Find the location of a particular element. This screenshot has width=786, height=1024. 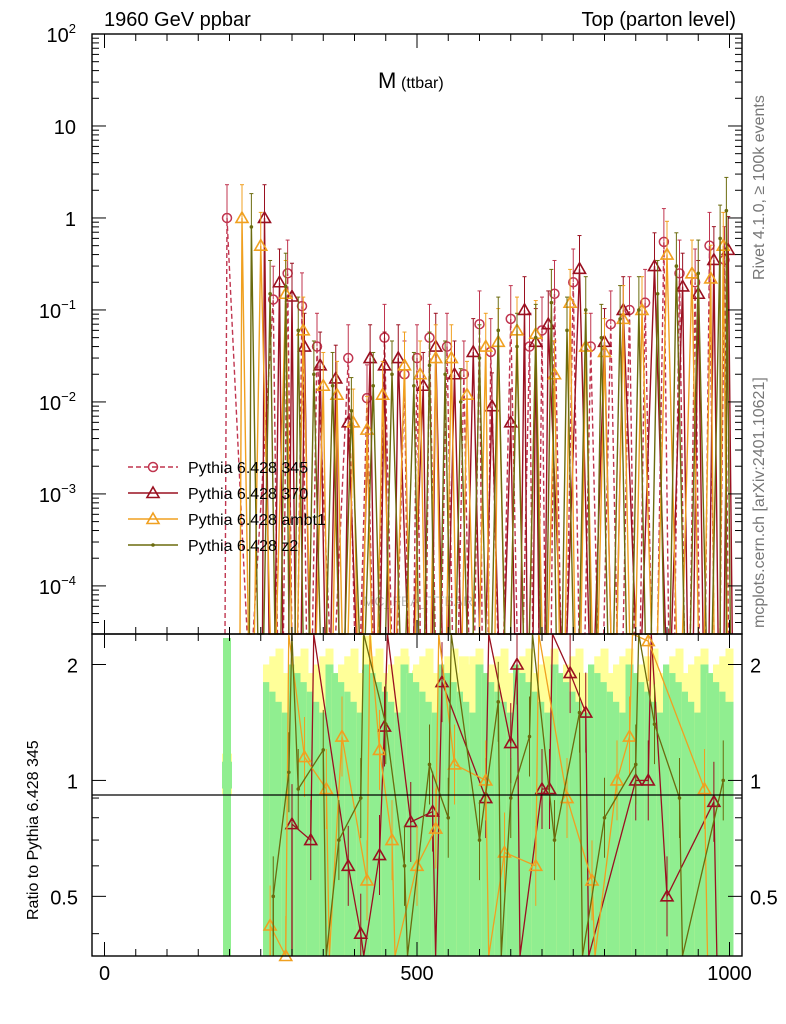

legend-entry: Pythia 6.428 345 is located at coordinates (218, 468).